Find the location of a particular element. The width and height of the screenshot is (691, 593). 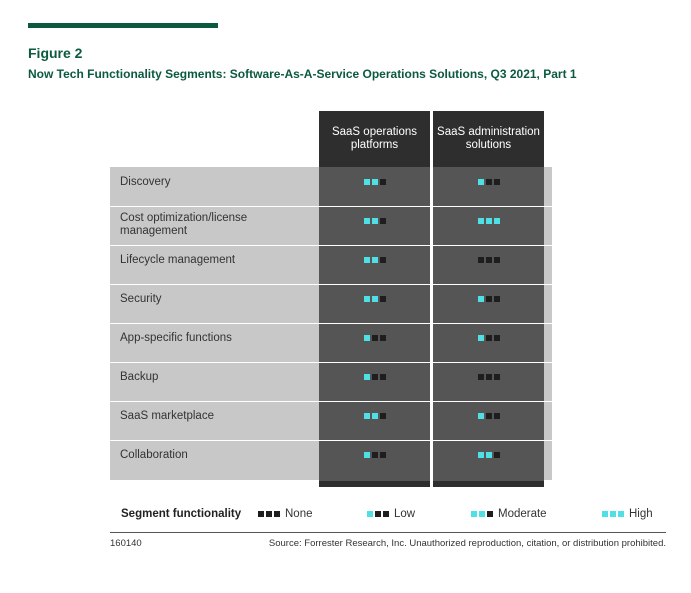

legend-label-low: Low is located at coordinates (405, 514).